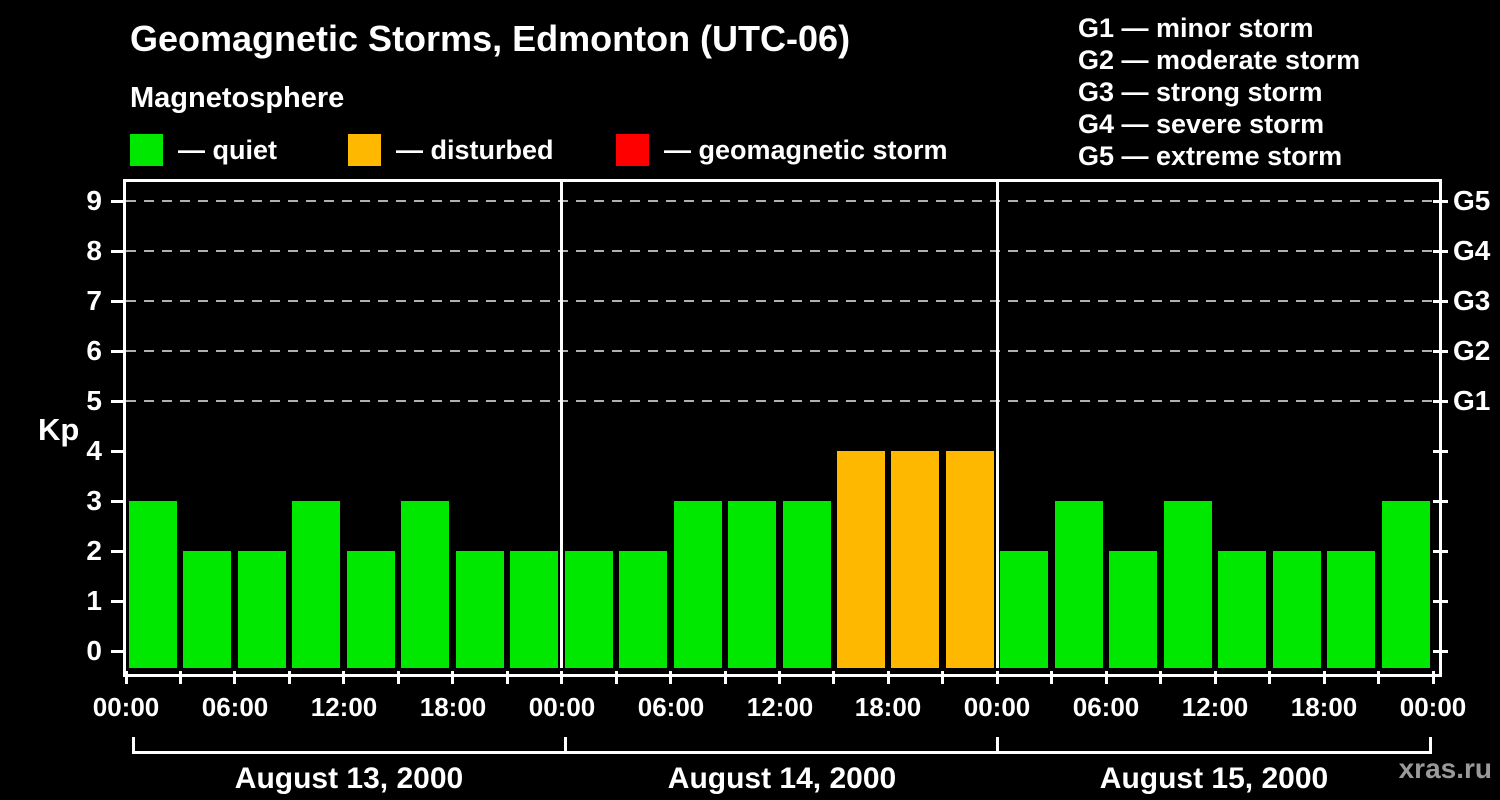 The image size is (1500, 800). What do you see at coordinates (480, 609) in the screenshot?
I see `kp-bar-day1-h18` at bounding box center [480, 609].